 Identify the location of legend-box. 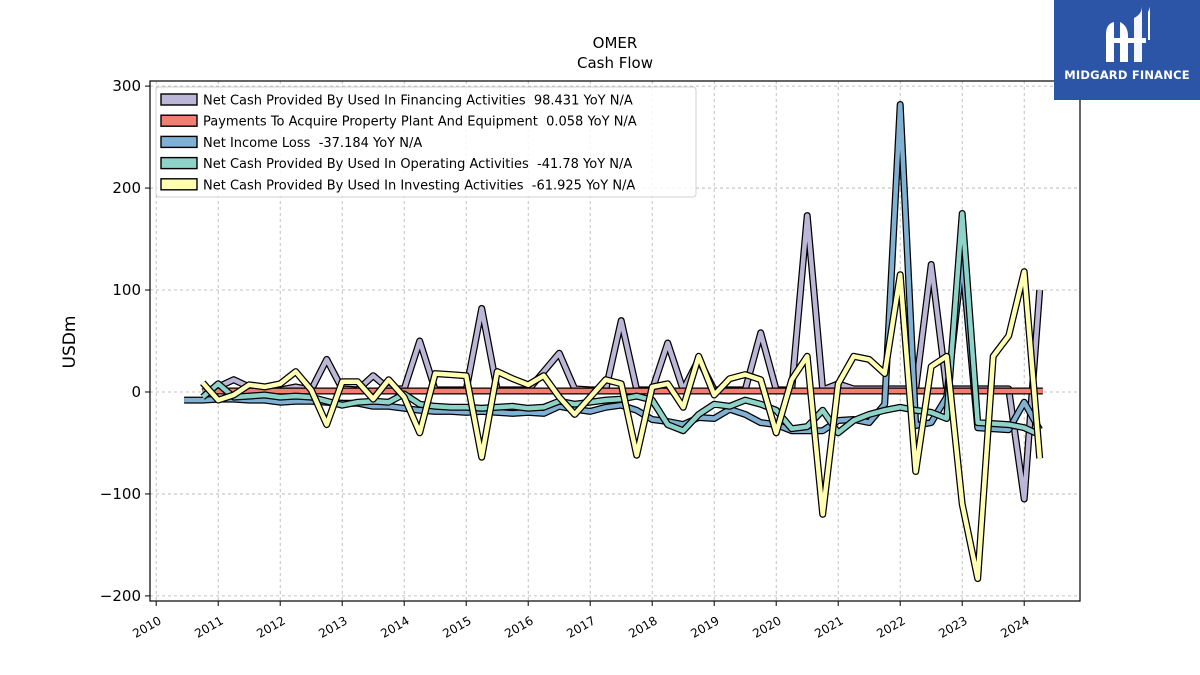
(426, 142).